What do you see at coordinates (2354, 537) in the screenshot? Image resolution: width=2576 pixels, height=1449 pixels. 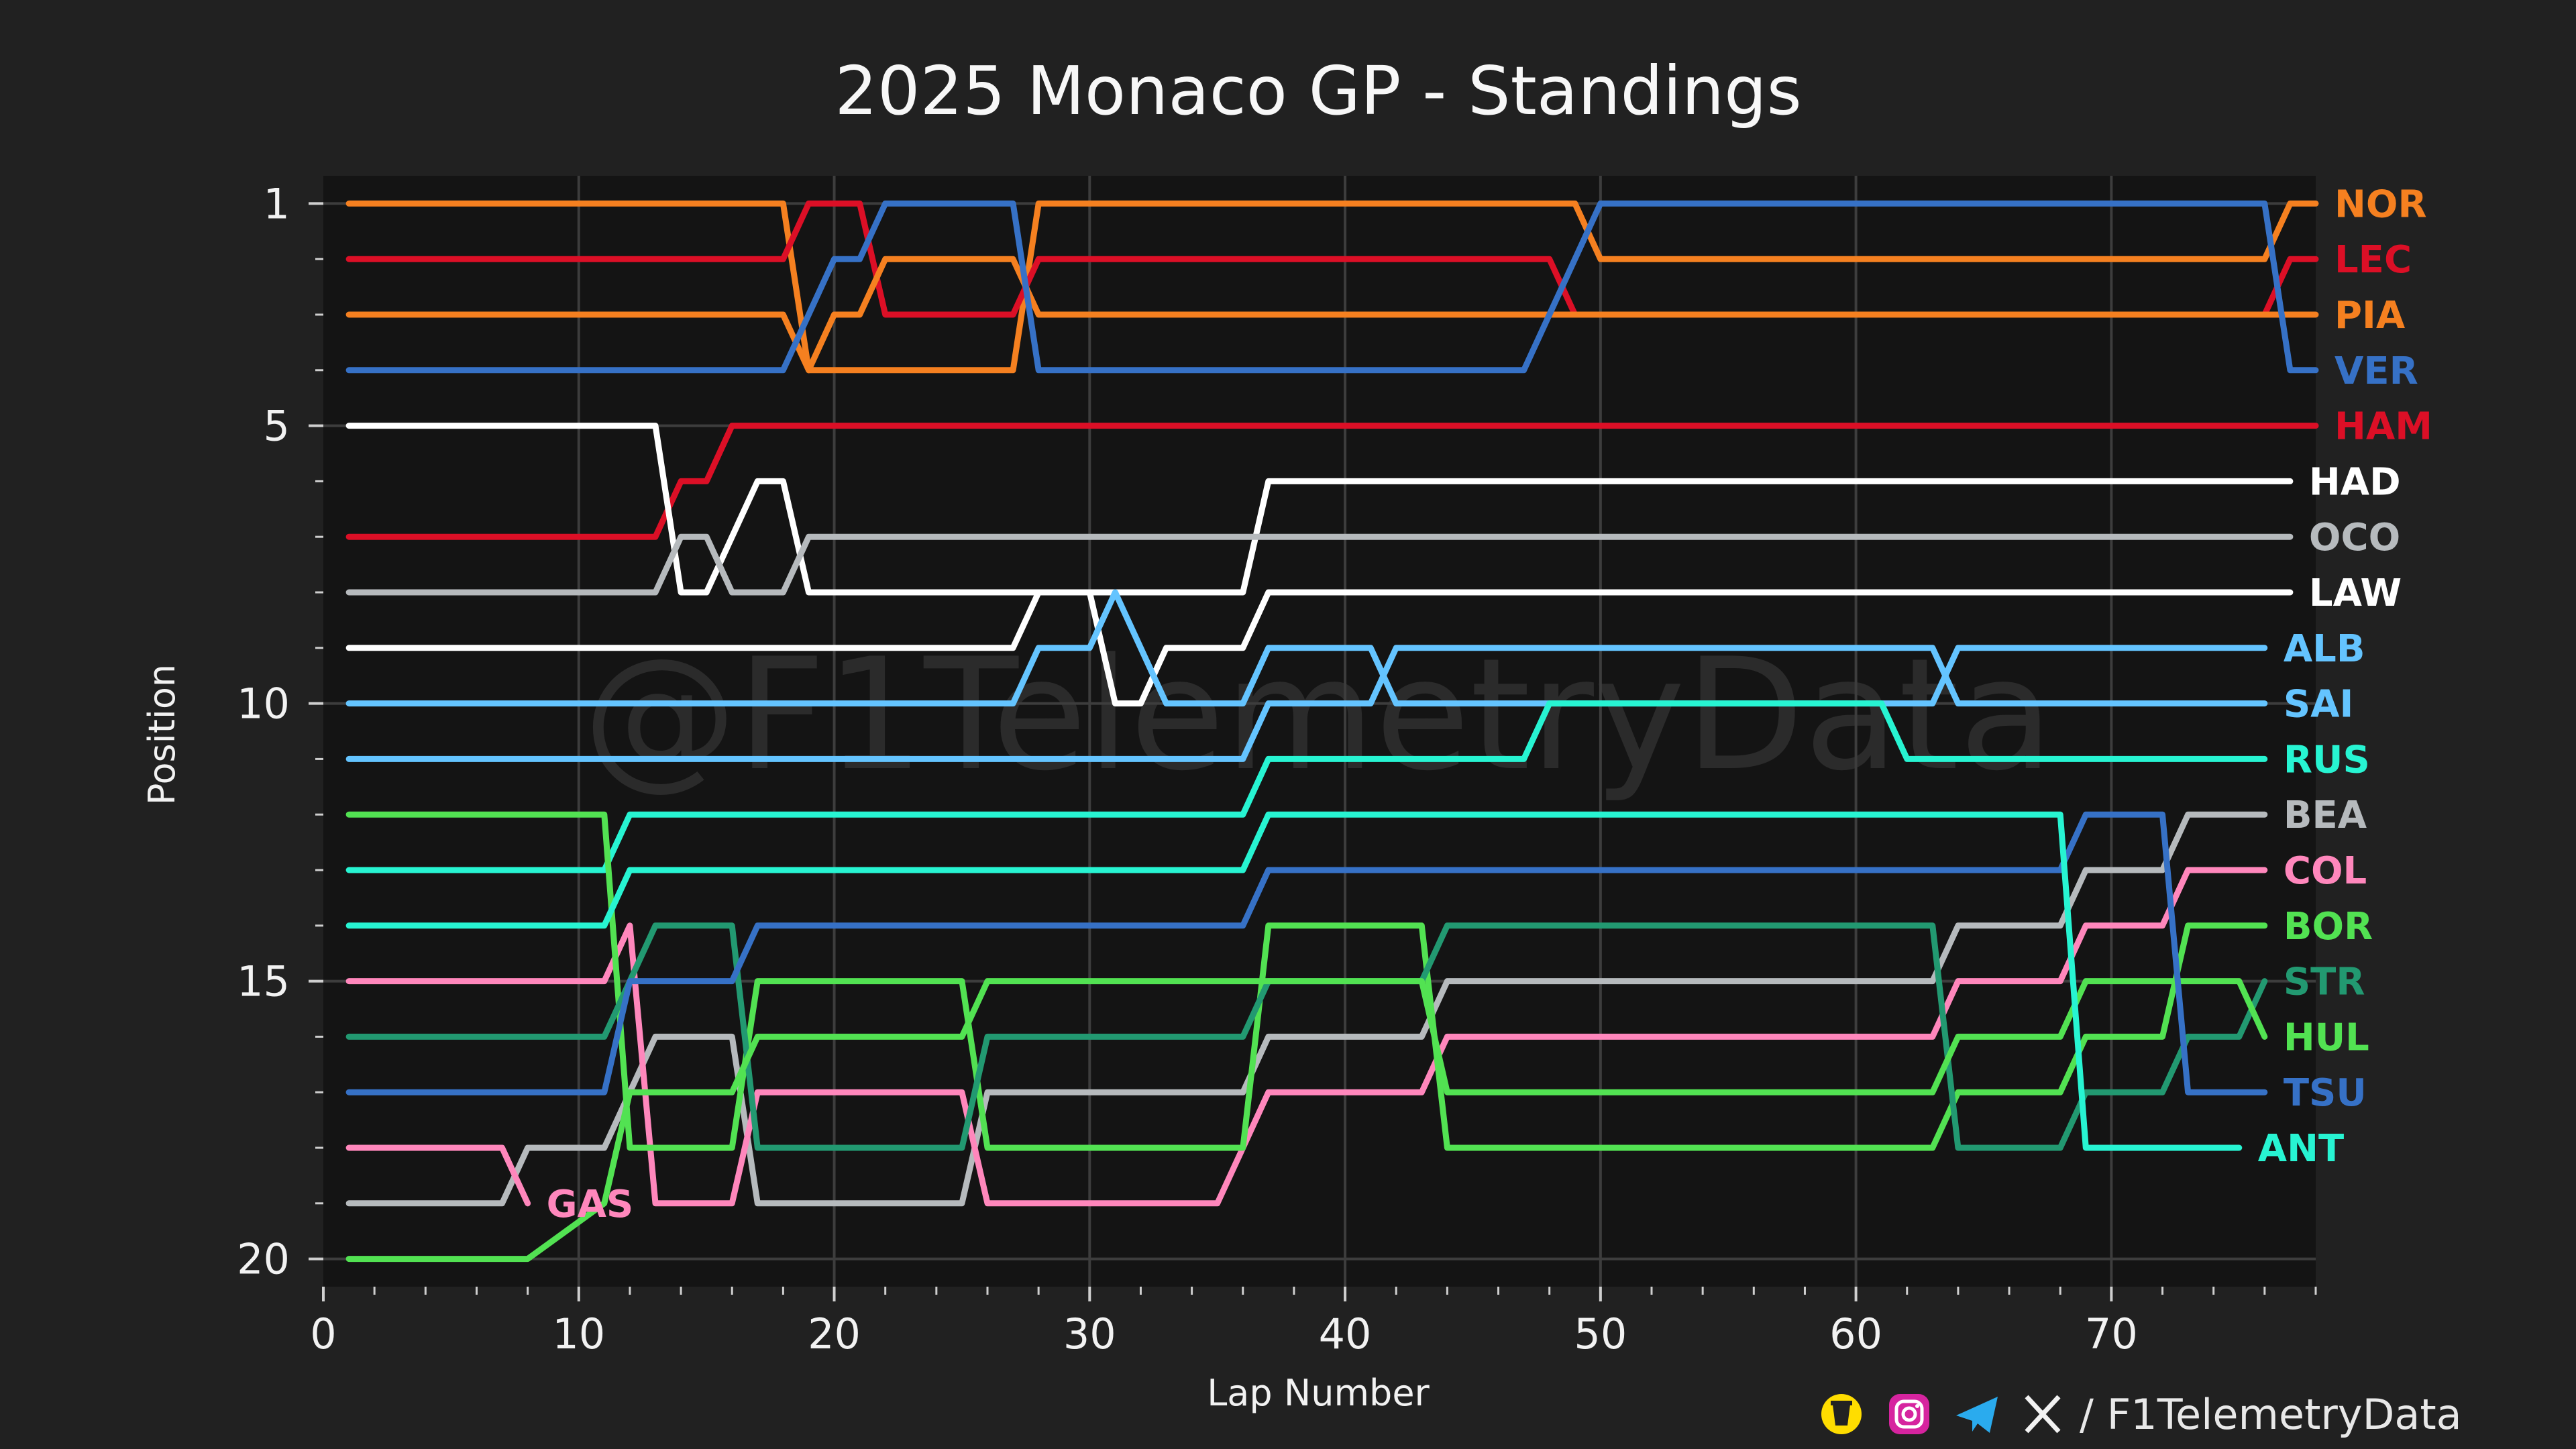 I see `driver-label-oco: OCO` at bounding box center [2354, 537].